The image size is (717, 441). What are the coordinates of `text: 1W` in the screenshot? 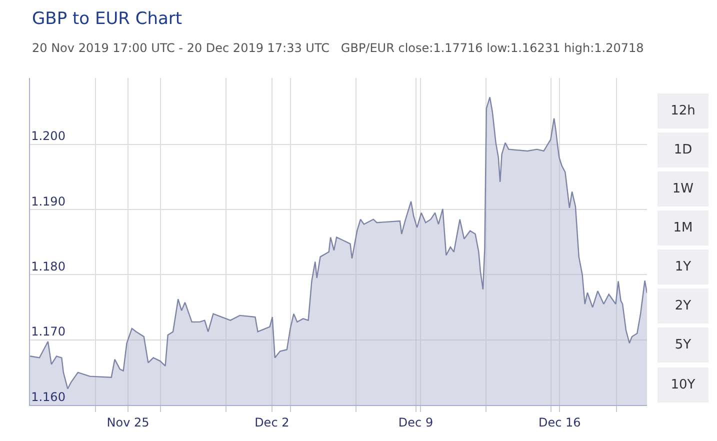 It's located at (683, 189).